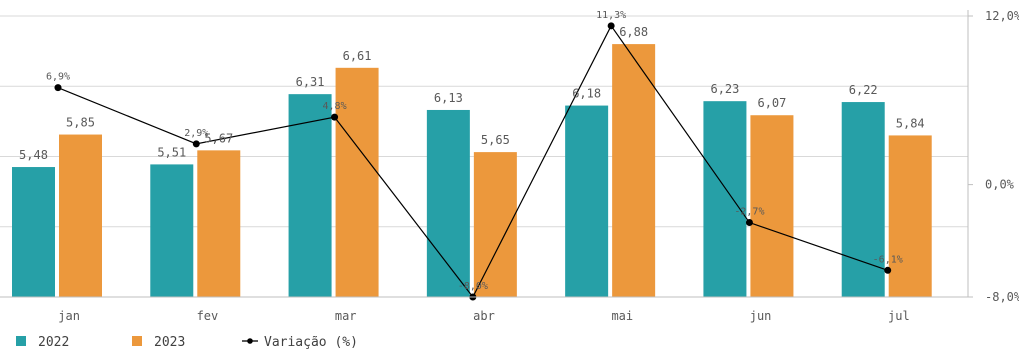  I want to click on legend-item-2023: 2023, so click(158, 342).